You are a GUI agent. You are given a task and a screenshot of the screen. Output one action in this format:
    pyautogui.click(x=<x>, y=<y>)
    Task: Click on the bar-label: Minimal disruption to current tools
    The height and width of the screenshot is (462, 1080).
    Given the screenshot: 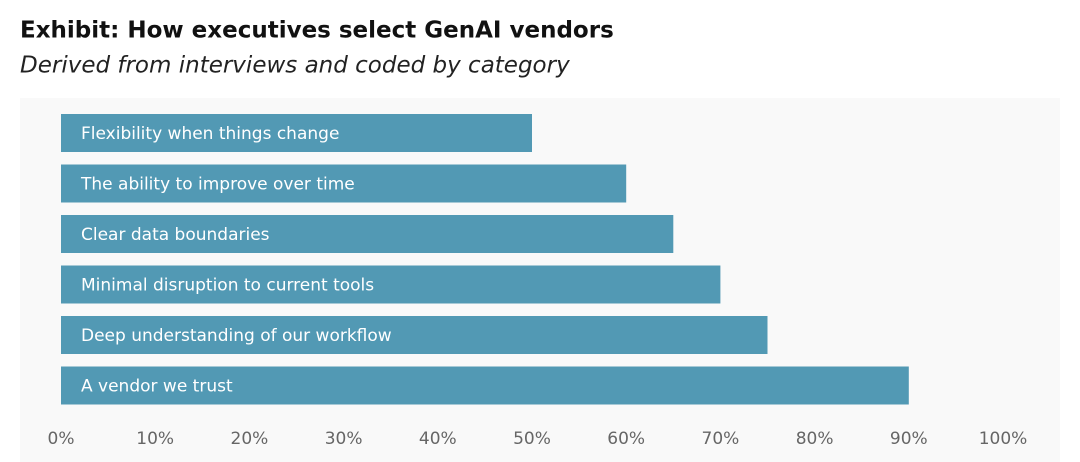 What is the action you would take?
    pyautogui.click(x=227, y=286)
    